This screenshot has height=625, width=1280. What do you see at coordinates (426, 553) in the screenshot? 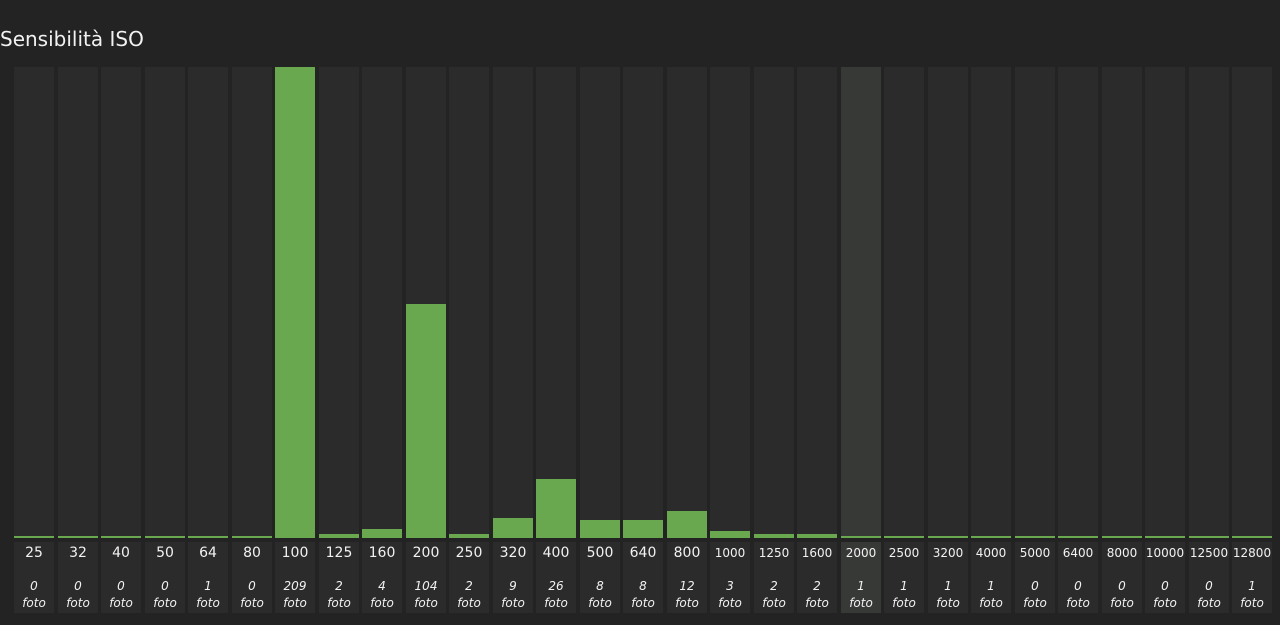
I see `iso-tick-label: 200` at bounding box center [426, 553].